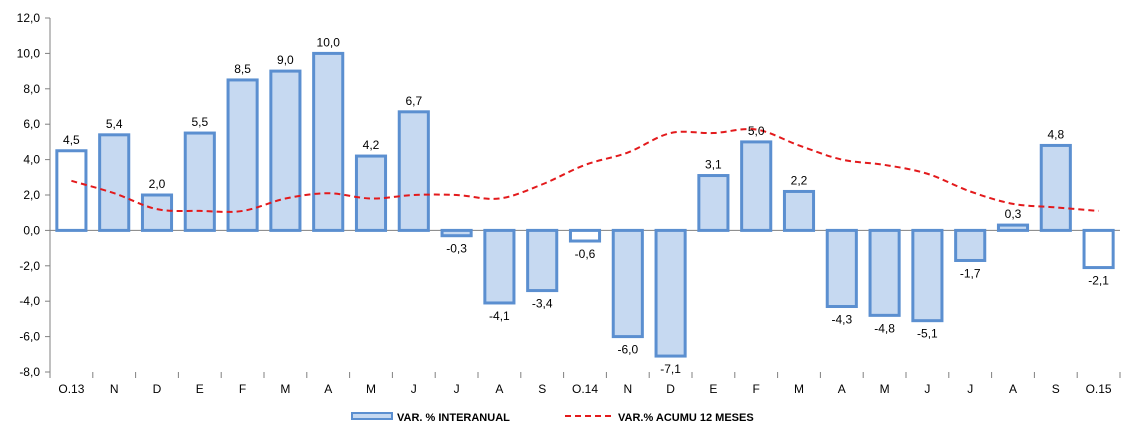 The image size is (1122, 430). What do you see at coordinates (29, 337) in the screenshot?
I see `y-tick-label: -6,0` at bounding box center [29, 337].